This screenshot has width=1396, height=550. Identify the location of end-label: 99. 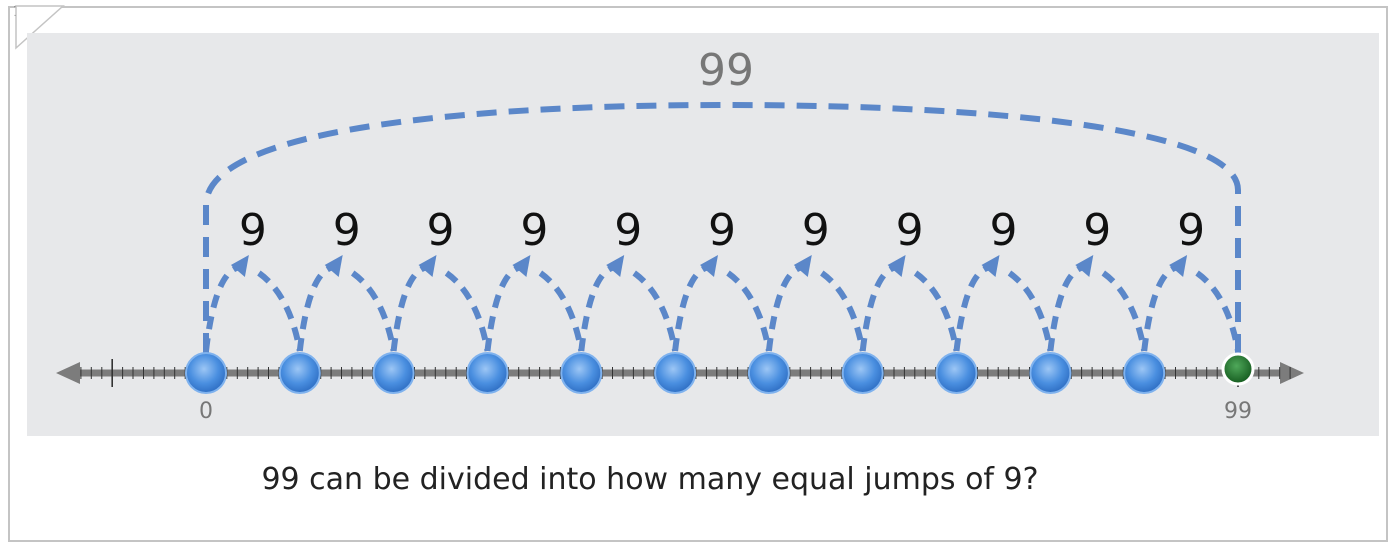
(1238, 411).